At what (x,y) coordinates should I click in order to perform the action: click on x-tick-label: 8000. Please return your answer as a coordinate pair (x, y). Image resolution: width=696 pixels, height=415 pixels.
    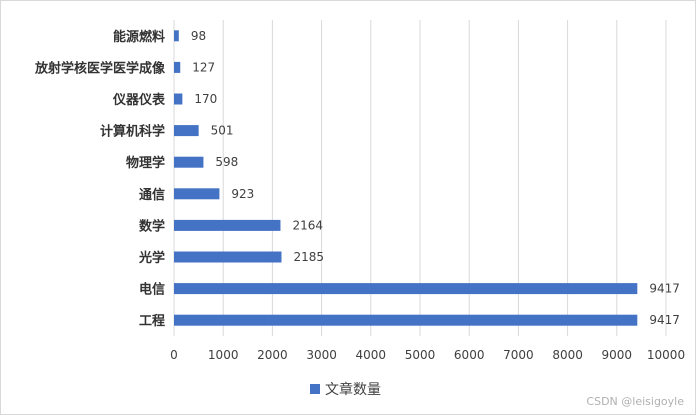
    Looking at the image, I should click on (567, 355).